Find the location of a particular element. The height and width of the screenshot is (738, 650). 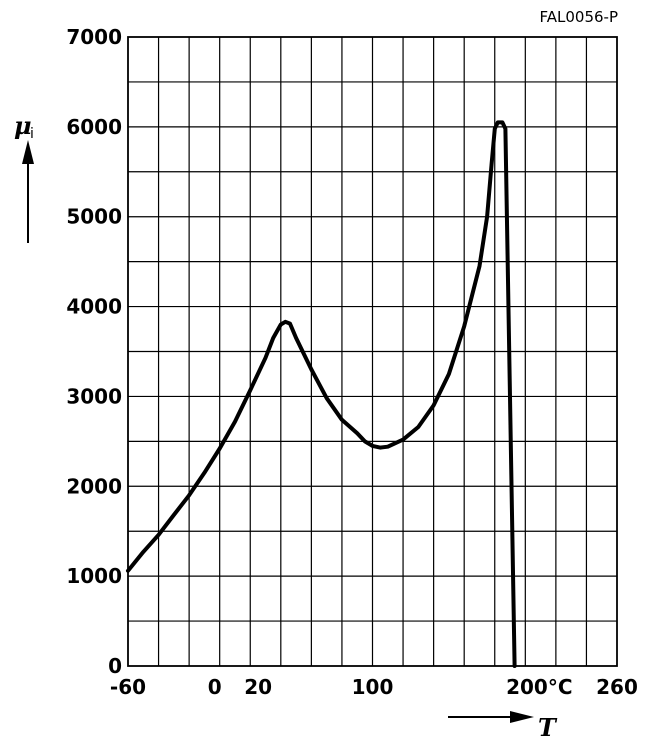

x-axis-label: T is located at coordinates (548, 725).